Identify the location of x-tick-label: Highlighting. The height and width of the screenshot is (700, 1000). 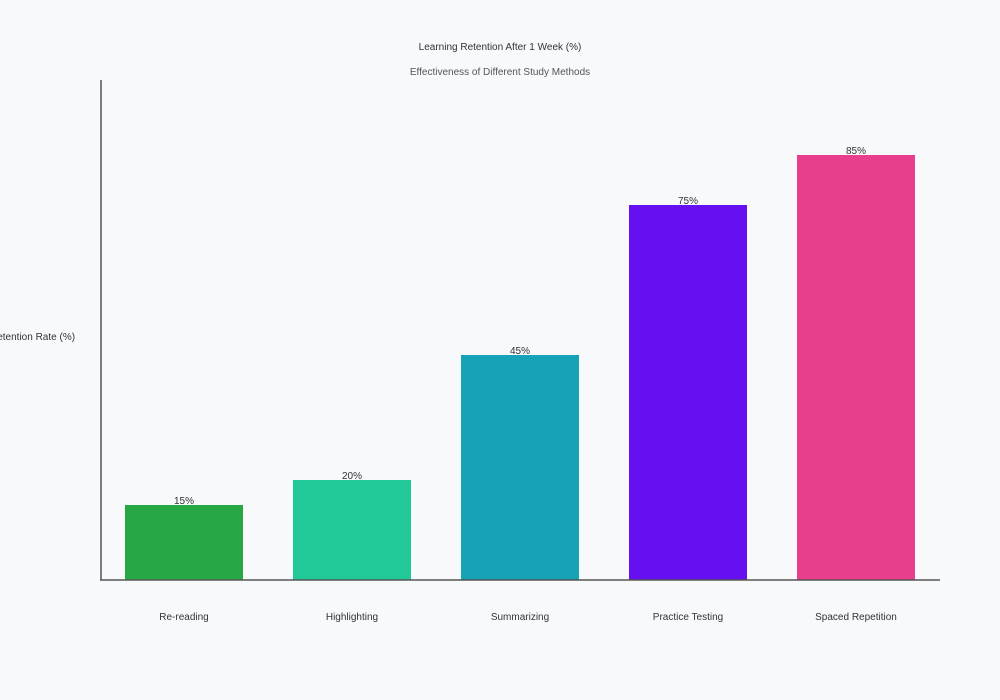
(352, 617).